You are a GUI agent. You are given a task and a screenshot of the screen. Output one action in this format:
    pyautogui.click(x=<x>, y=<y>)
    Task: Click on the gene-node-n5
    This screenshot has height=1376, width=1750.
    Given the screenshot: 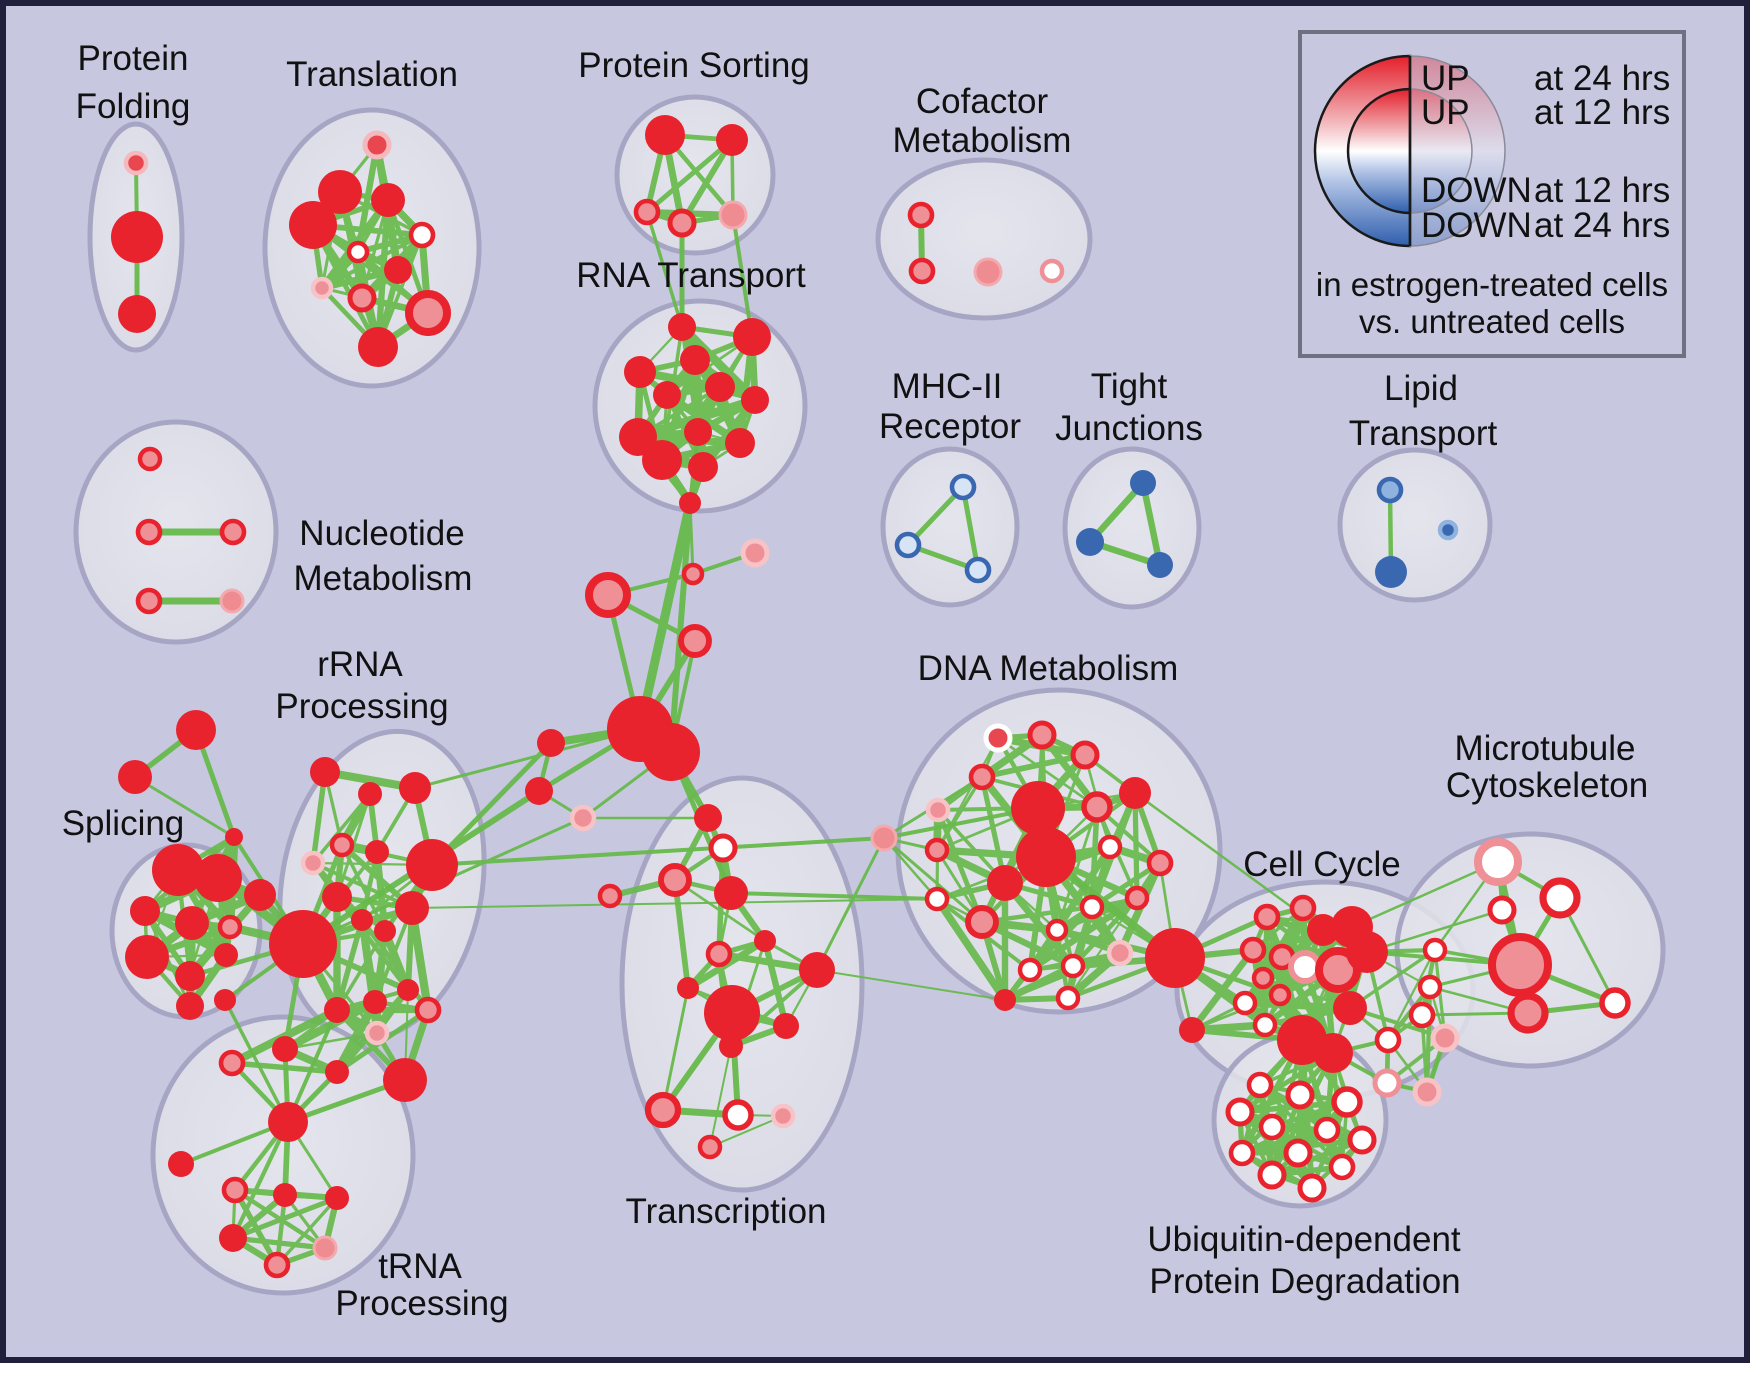 What is the action you would take?
    pyautogui.click(x=232, y=601)
    